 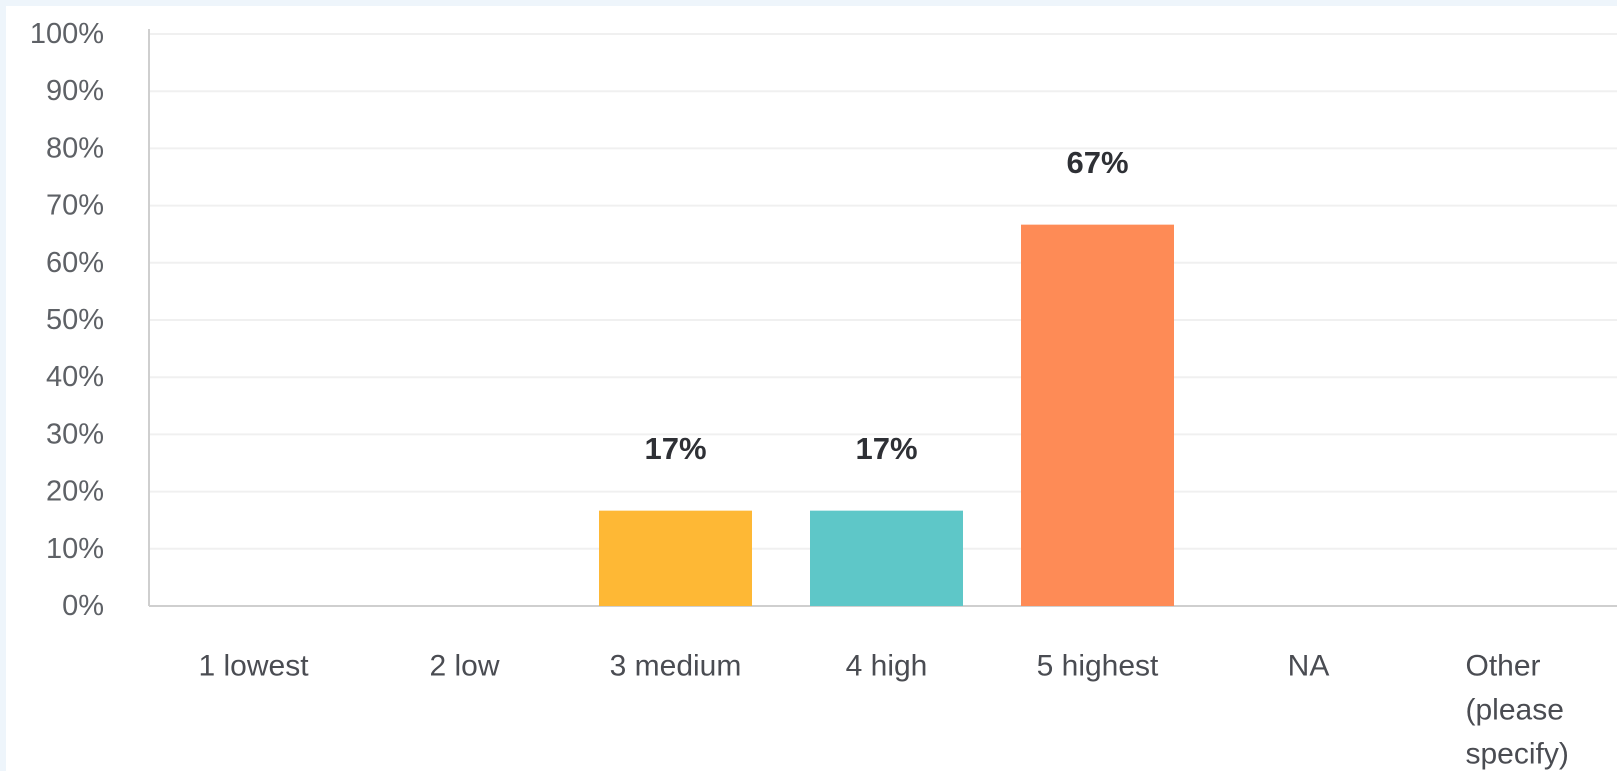 I want to click on y-tick-label: 30%, so click(x=75, y=434).